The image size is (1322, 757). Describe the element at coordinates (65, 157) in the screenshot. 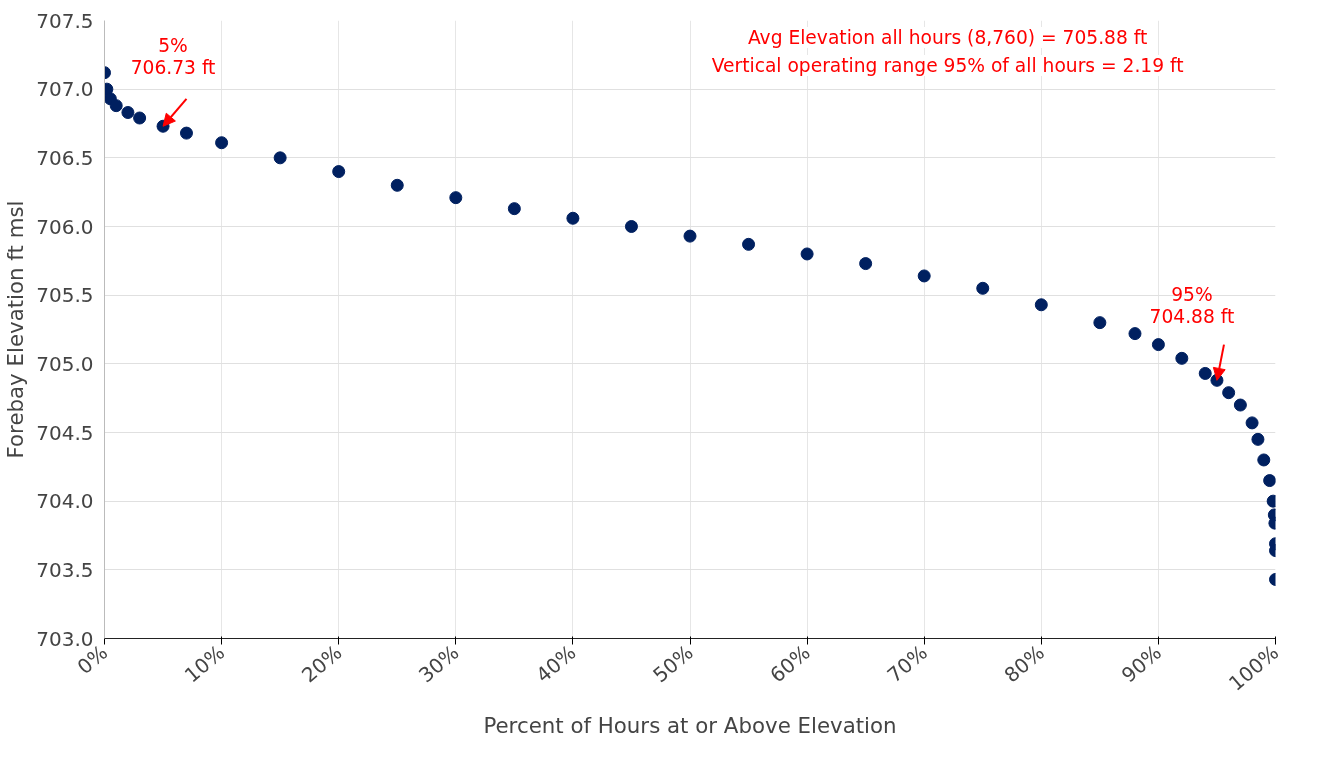

I see `y-tick-label: 706.5` at that location.